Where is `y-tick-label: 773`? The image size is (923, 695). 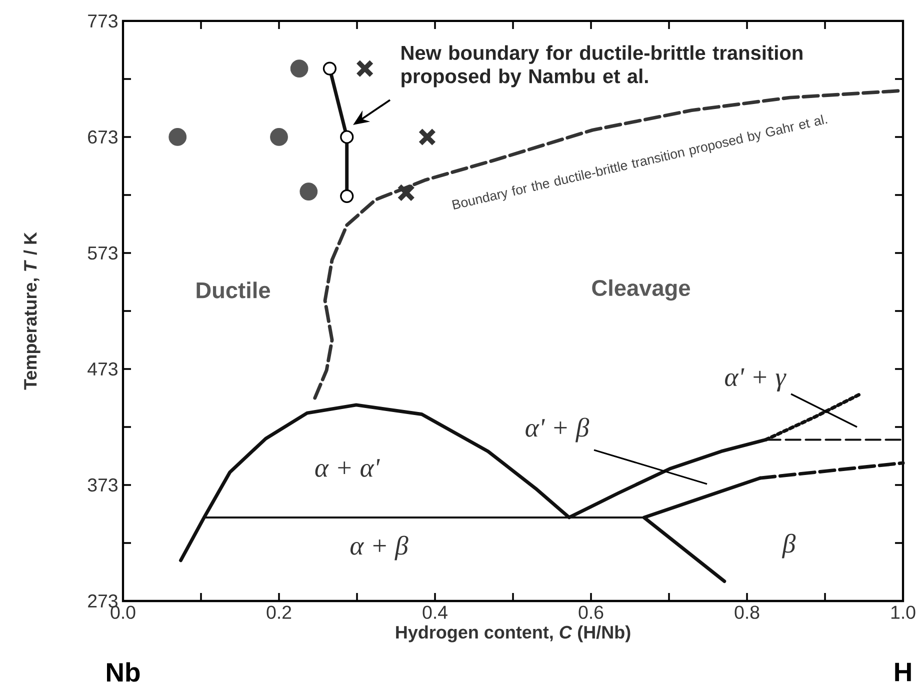 y-tick-label: 773 is located at coordinates (103, 21).